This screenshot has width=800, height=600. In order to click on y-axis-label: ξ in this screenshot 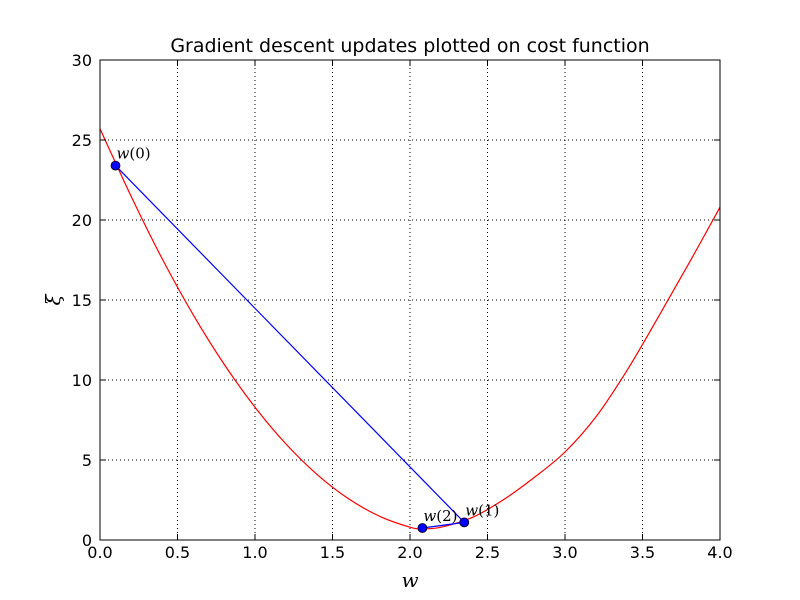, I will do `click(53, 300)`.